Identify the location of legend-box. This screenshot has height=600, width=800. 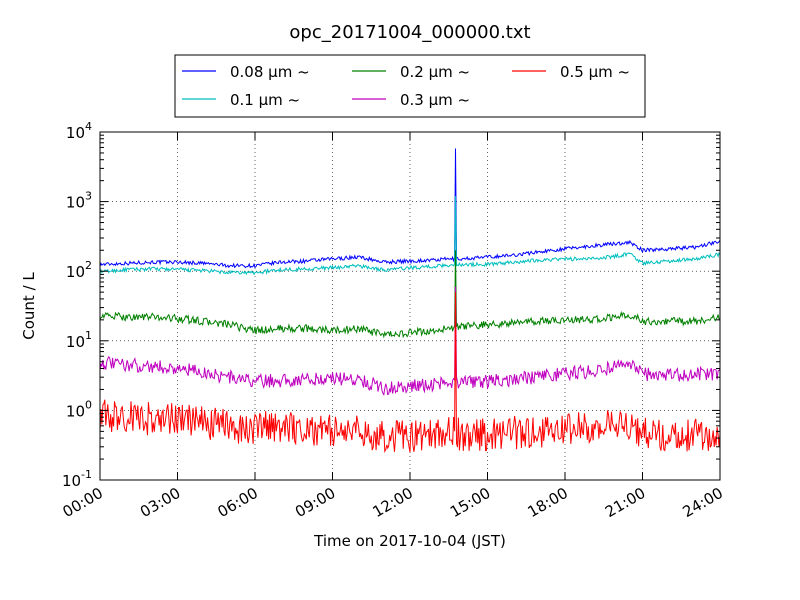
(410, 86).